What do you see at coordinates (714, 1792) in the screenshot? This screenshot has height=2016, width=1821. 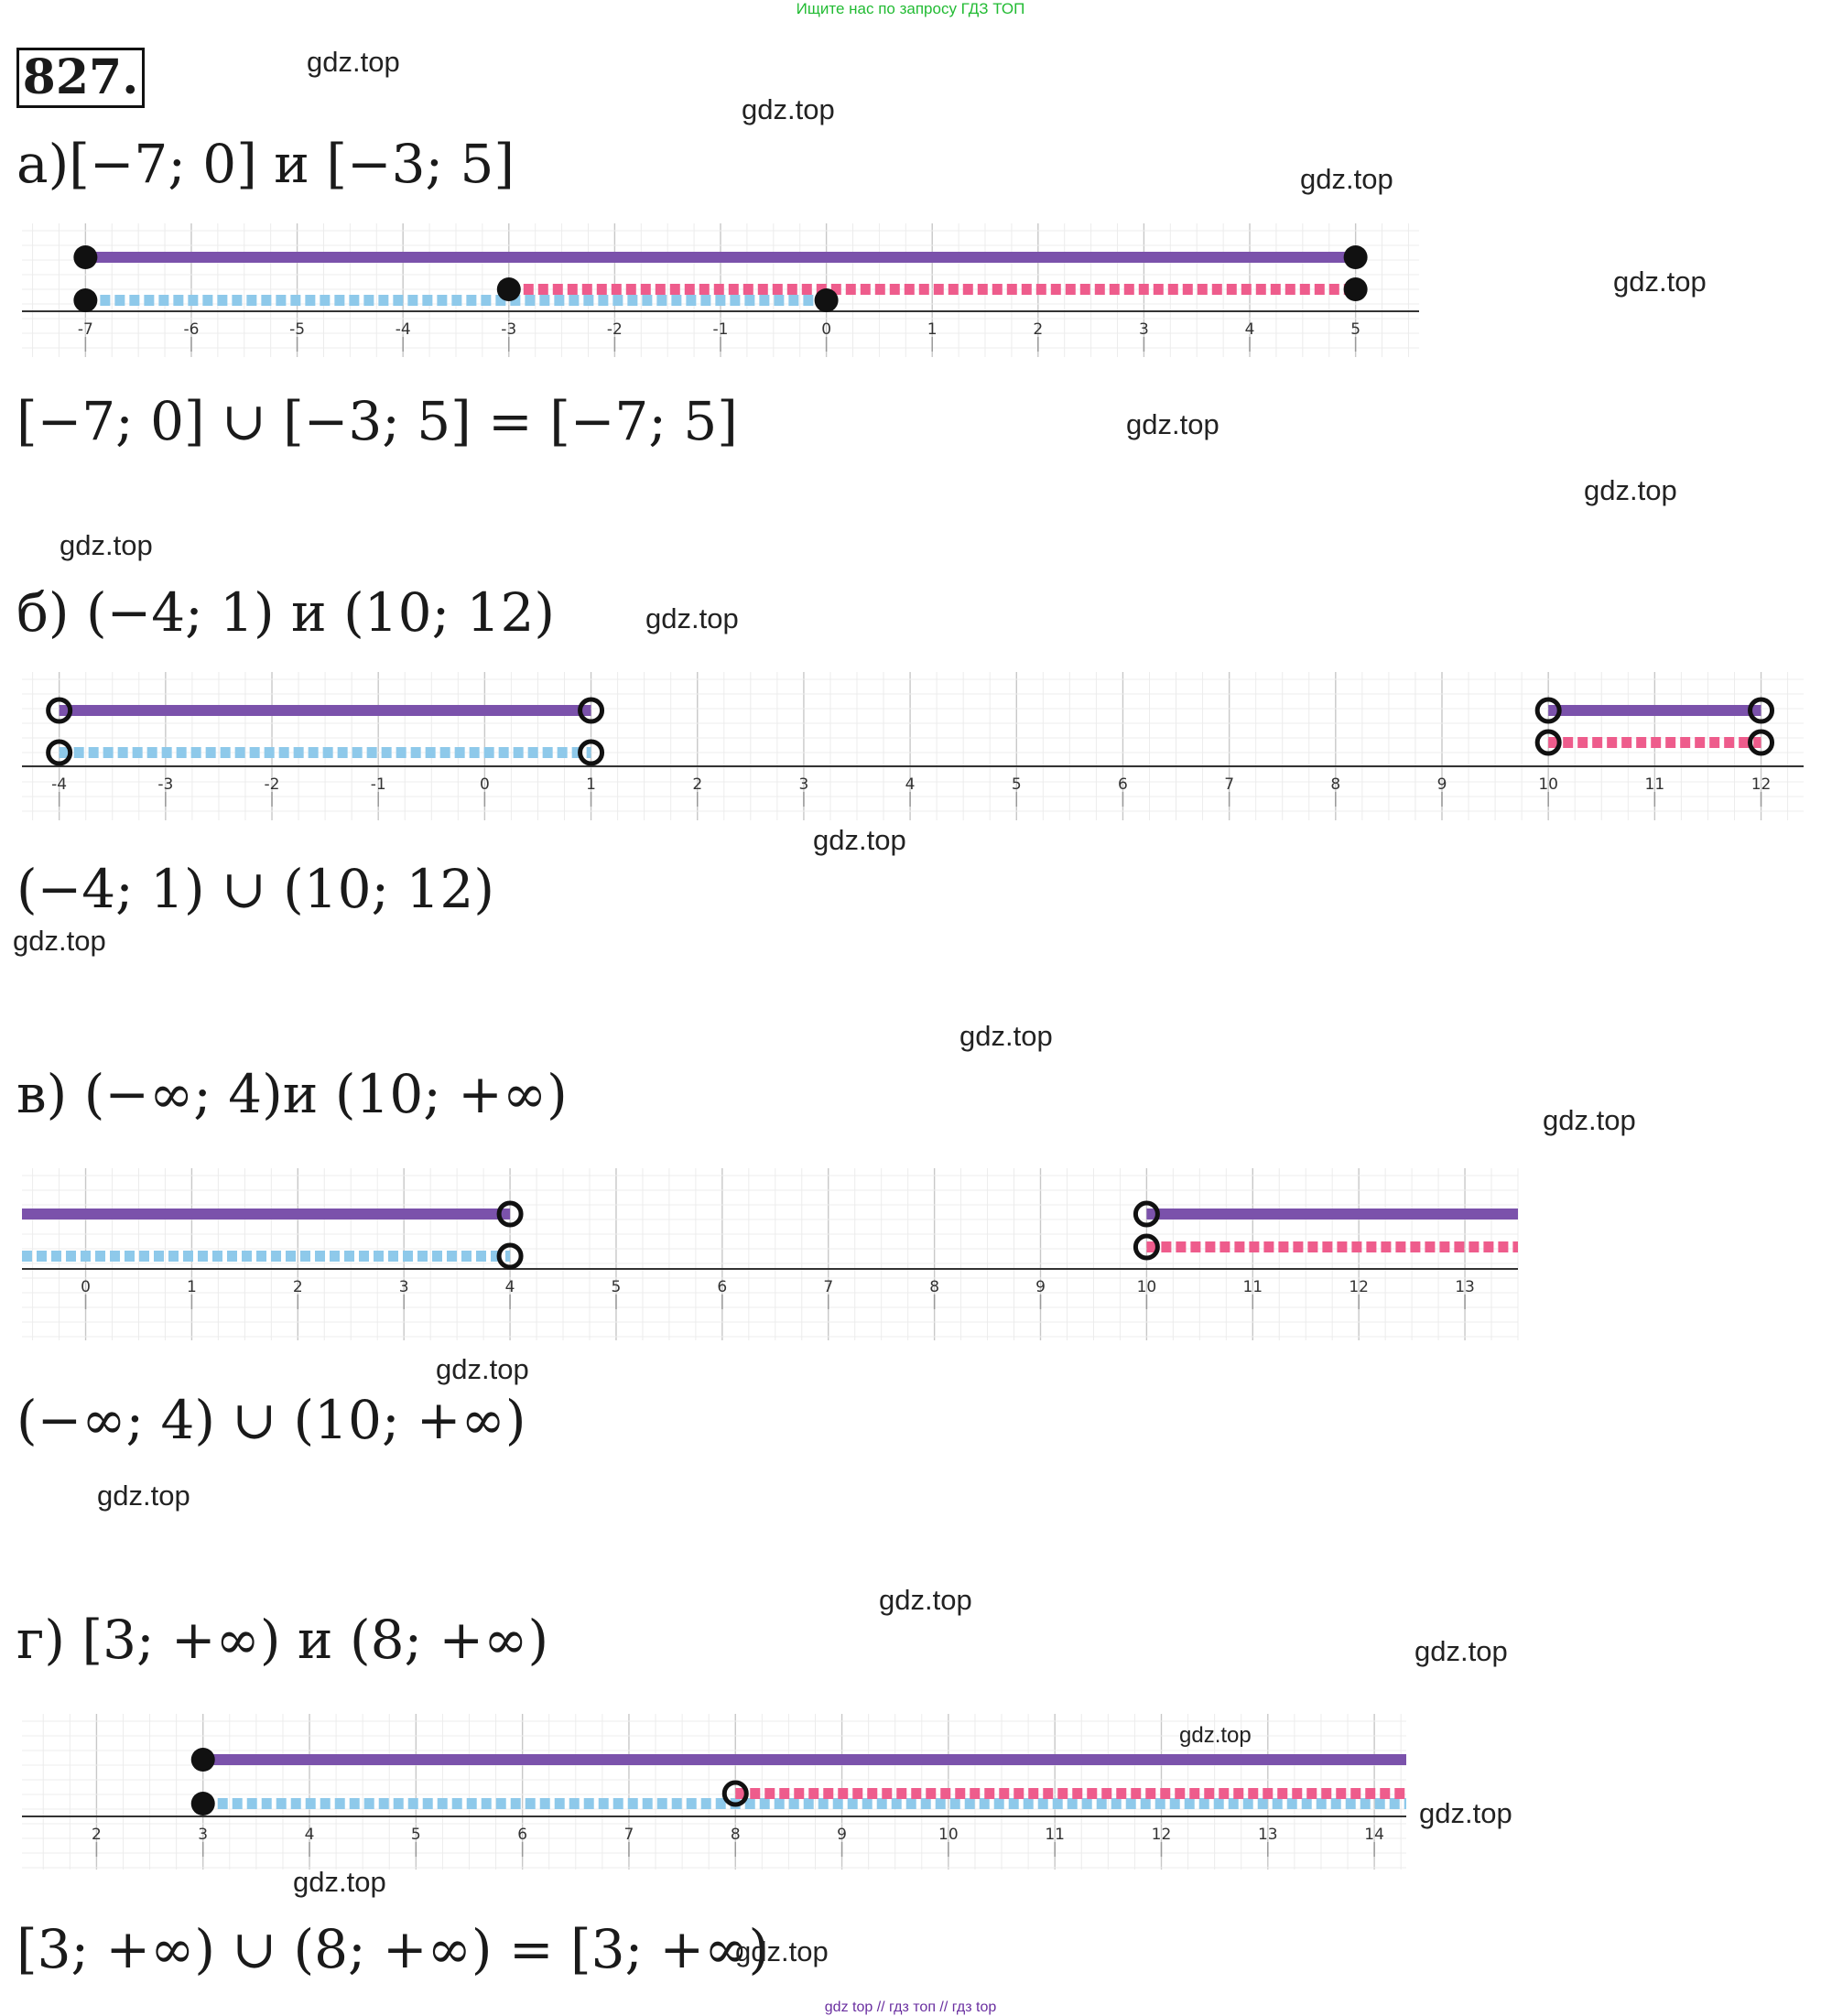 I see `part-d-number-line: 2 3 4 5 6 7 8 9 10 11 12 13 14` at bounding box center [714, 1792].